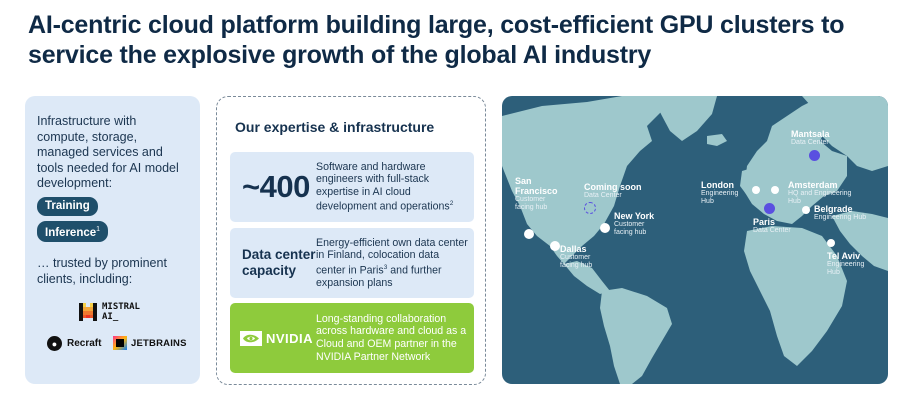 This screenshot has height=411, width=900. I want to click on london-desc: Engineering Hub, so click(720, 197).